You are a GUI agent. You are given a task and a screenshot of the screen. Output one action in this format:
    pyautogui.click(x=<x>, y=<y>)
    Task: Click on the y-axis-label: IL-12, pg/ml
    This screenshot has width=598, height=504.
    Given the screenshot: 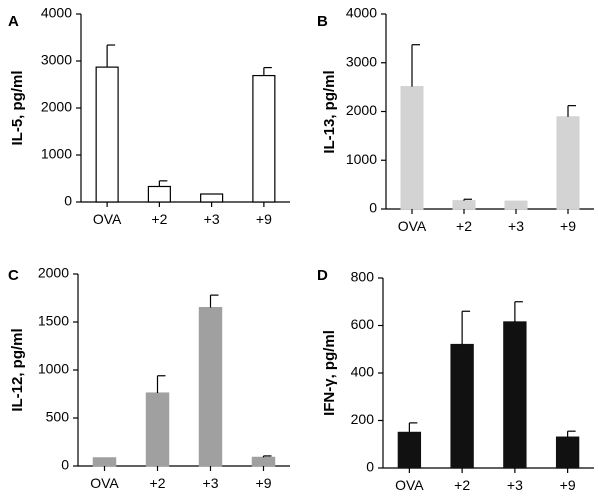 What is the action you would take?
    pyautogui.click(x=17, y=369)
    